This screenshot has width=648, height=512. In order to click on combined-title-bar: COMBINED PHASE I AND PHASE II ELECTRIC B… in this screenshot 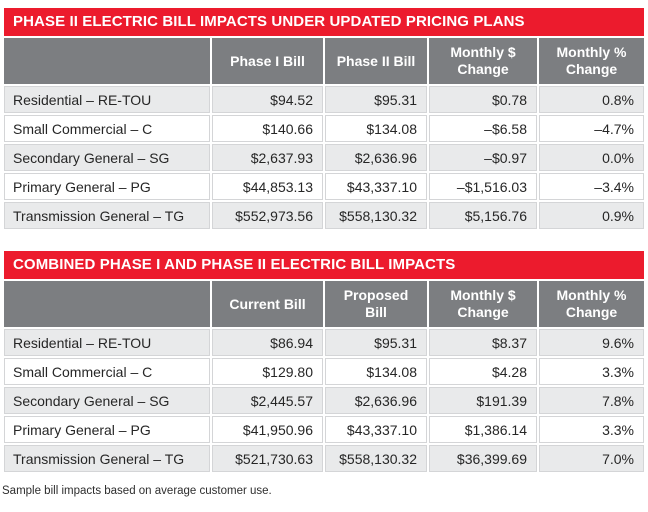, I will do `click(324, 265)`.